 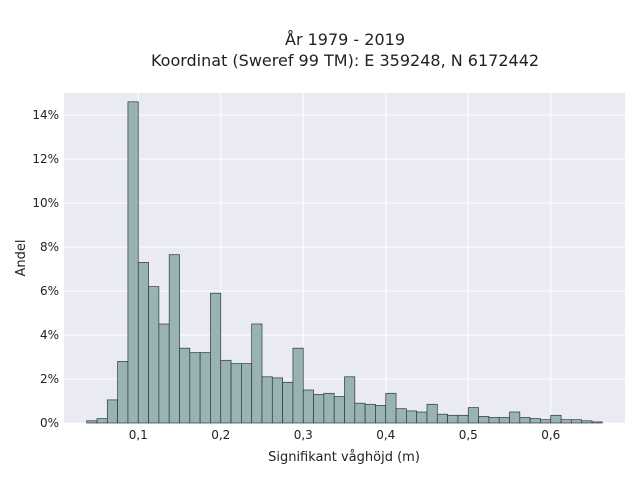 What do you see at coordinates (45, 115) in the screenshot?
I see `y-tick-label: 14%` at bounding box center [45, 115].